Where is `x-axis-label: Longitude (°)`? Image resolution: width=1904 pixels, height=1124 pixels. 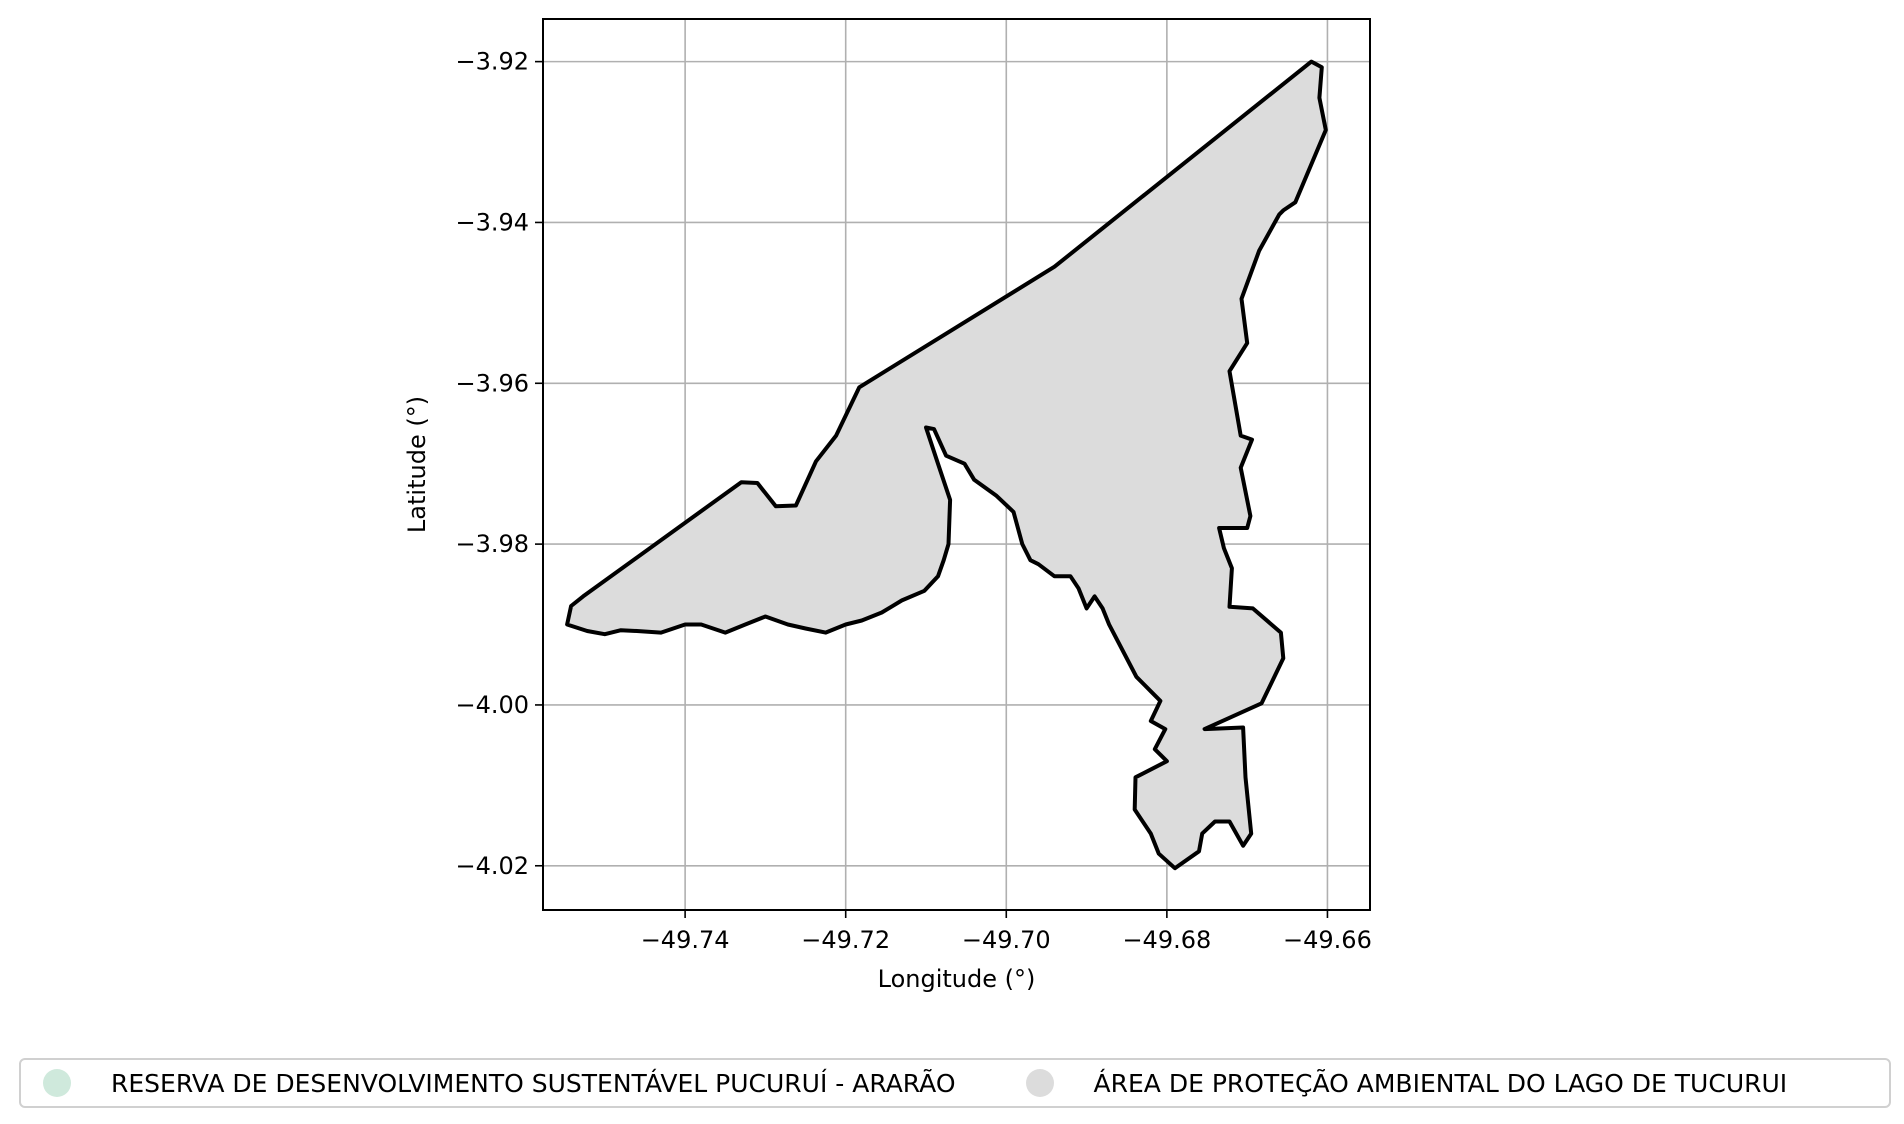
x-axis-label: Longitude (°) is located at coordinates (957, 979).